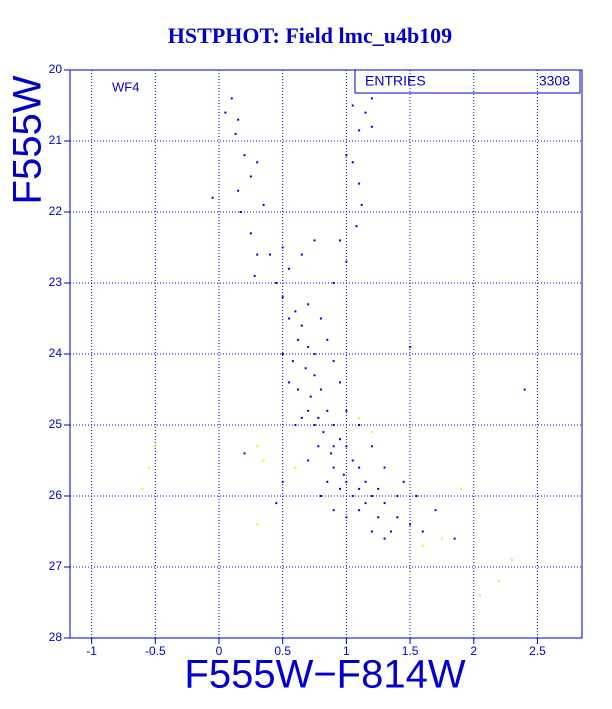 The image size is (612, 709). I want to click on y-tick-label: 20, so click(56, 69).